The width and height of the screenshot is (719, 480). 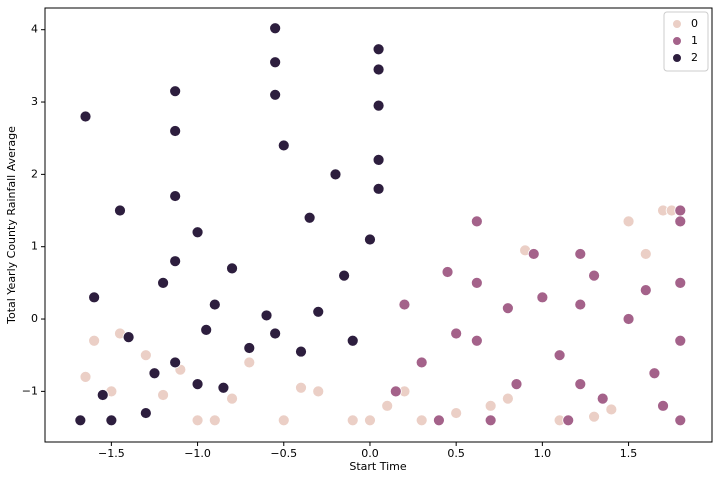 I want to click on y-tick-label: 1, so click(x=34, y=246).